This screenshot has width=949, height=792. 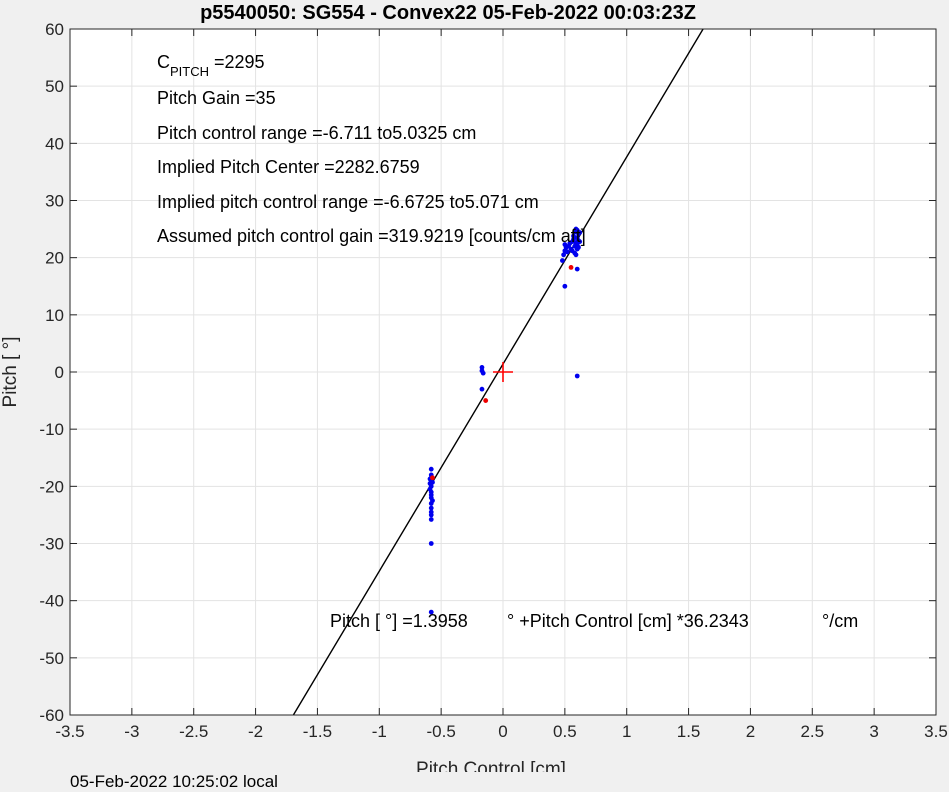 What do you see at coordinates (628, 621) in the screenshot?
I see `annotation-equation-part2: ° +Pitch Control [cm] *36.2343` at bounding box center [628, 621].